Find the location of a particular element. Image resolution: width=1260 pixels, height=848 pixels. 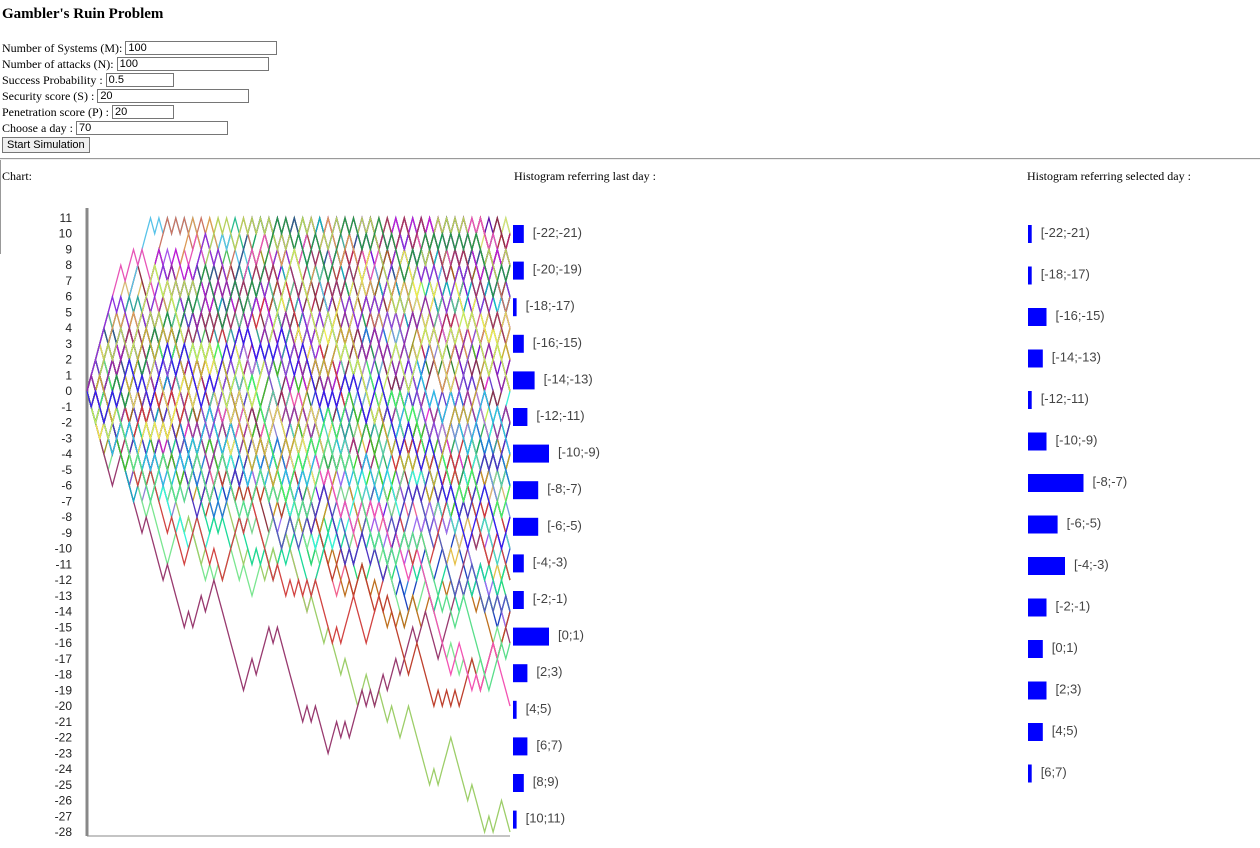

histogram-bin-label: [-22;-21) is located at coordinates (557, 232).